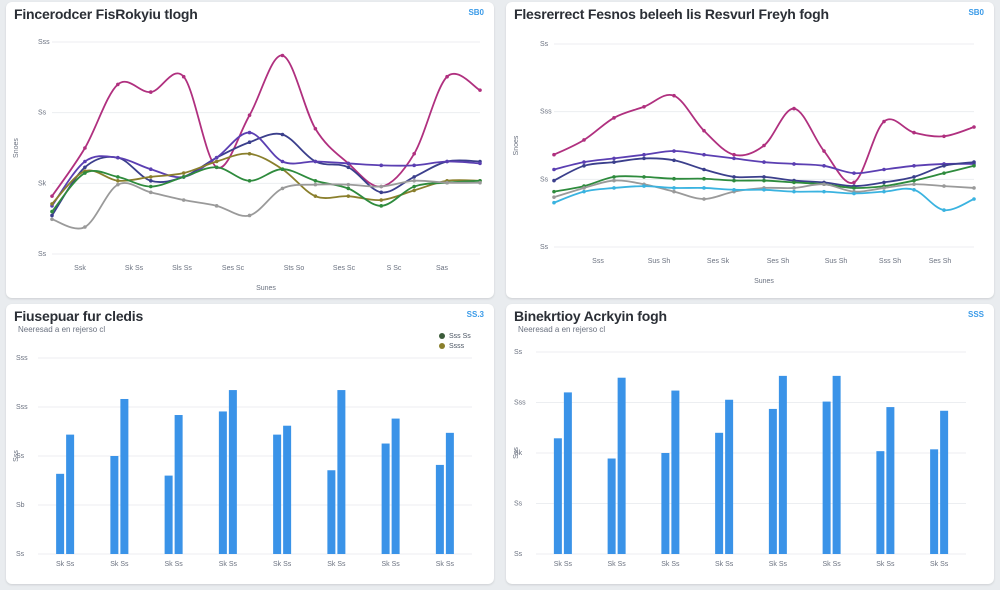 This screenshot has height=590, width=1000. Describe the element at coordinates (778, 261) in the screenshot. I see `x-tick-label: Ses Sh` at that location.